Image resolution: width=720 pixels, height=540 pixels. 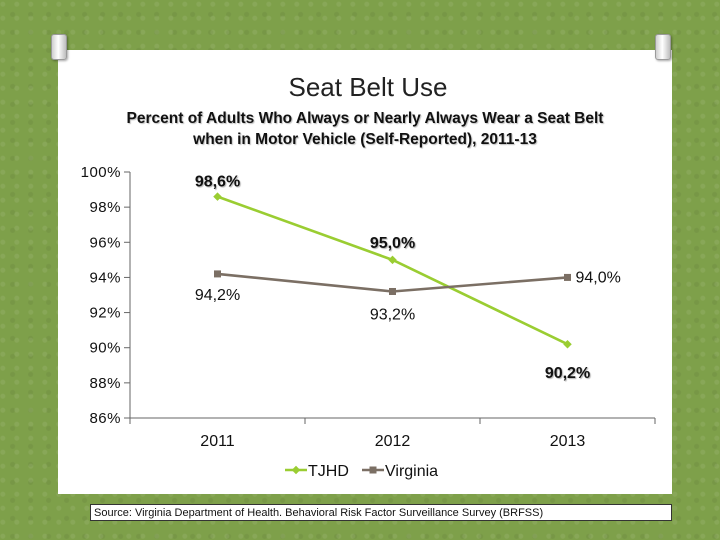 I want to click on legend-label: TJHD, so click(x=328, y=471).